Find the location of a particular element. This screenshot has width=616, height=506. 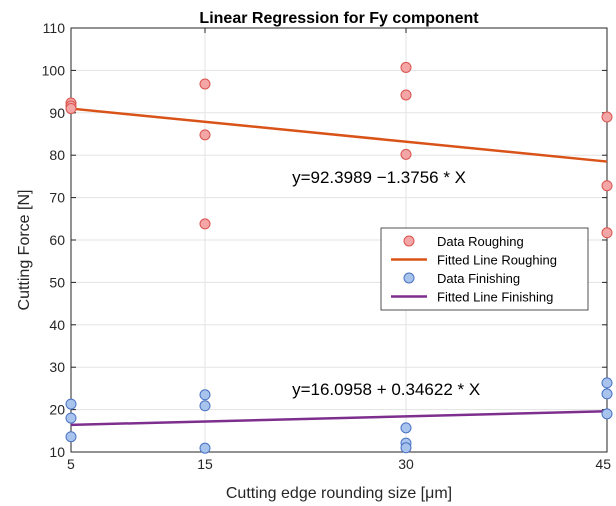

y-tick-label: 100 is located at coordinates (54, 70).